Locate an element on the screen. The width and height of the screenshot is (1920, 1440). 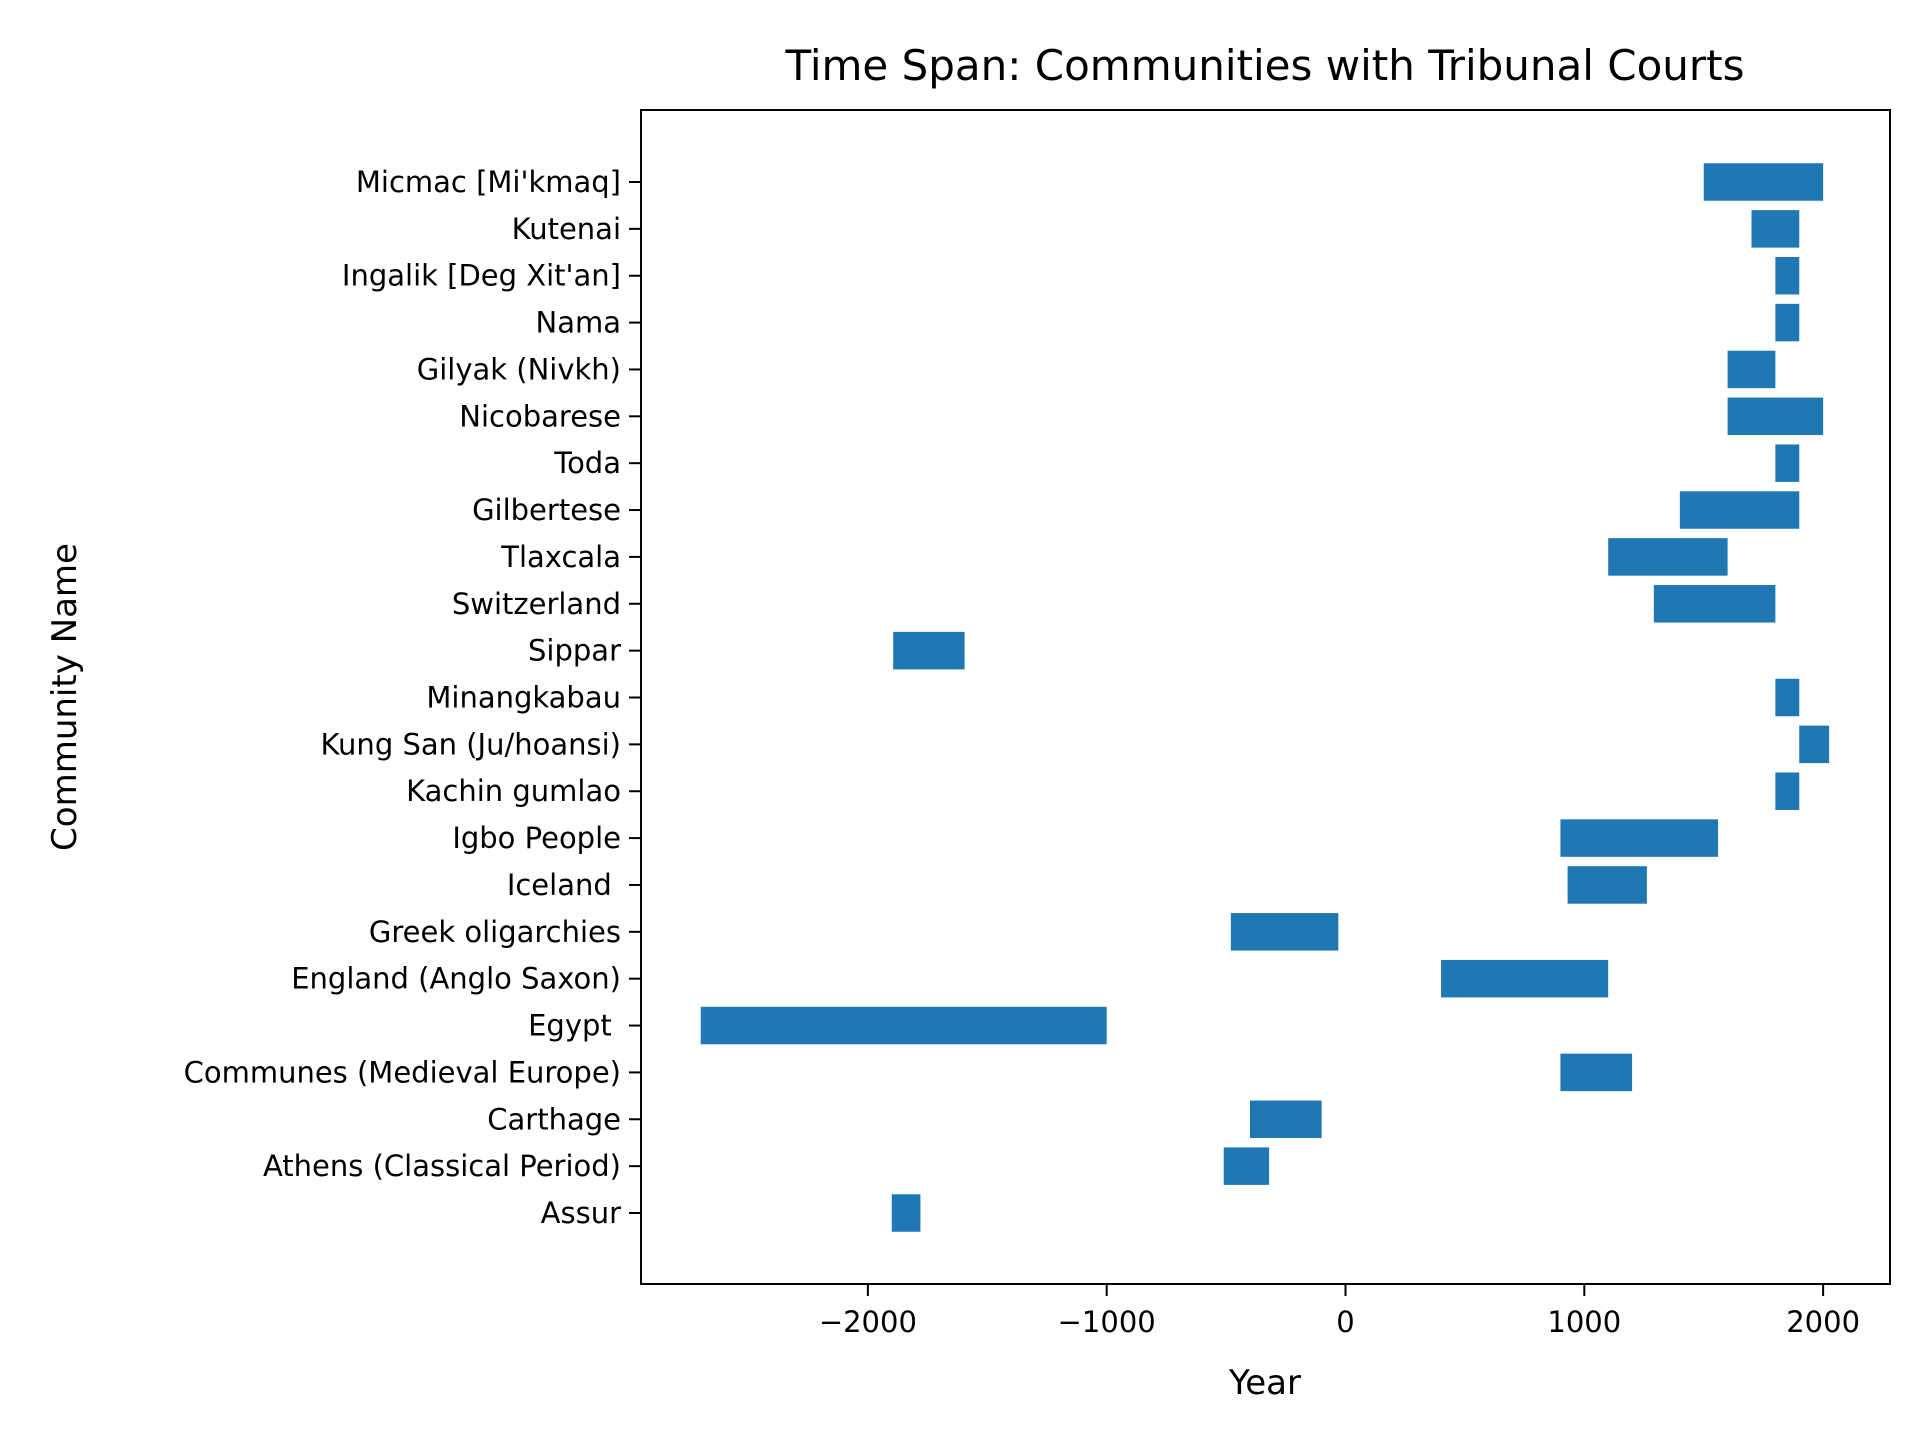
x-tick-label-2: 0 is located at coordinates (1345, 1322).